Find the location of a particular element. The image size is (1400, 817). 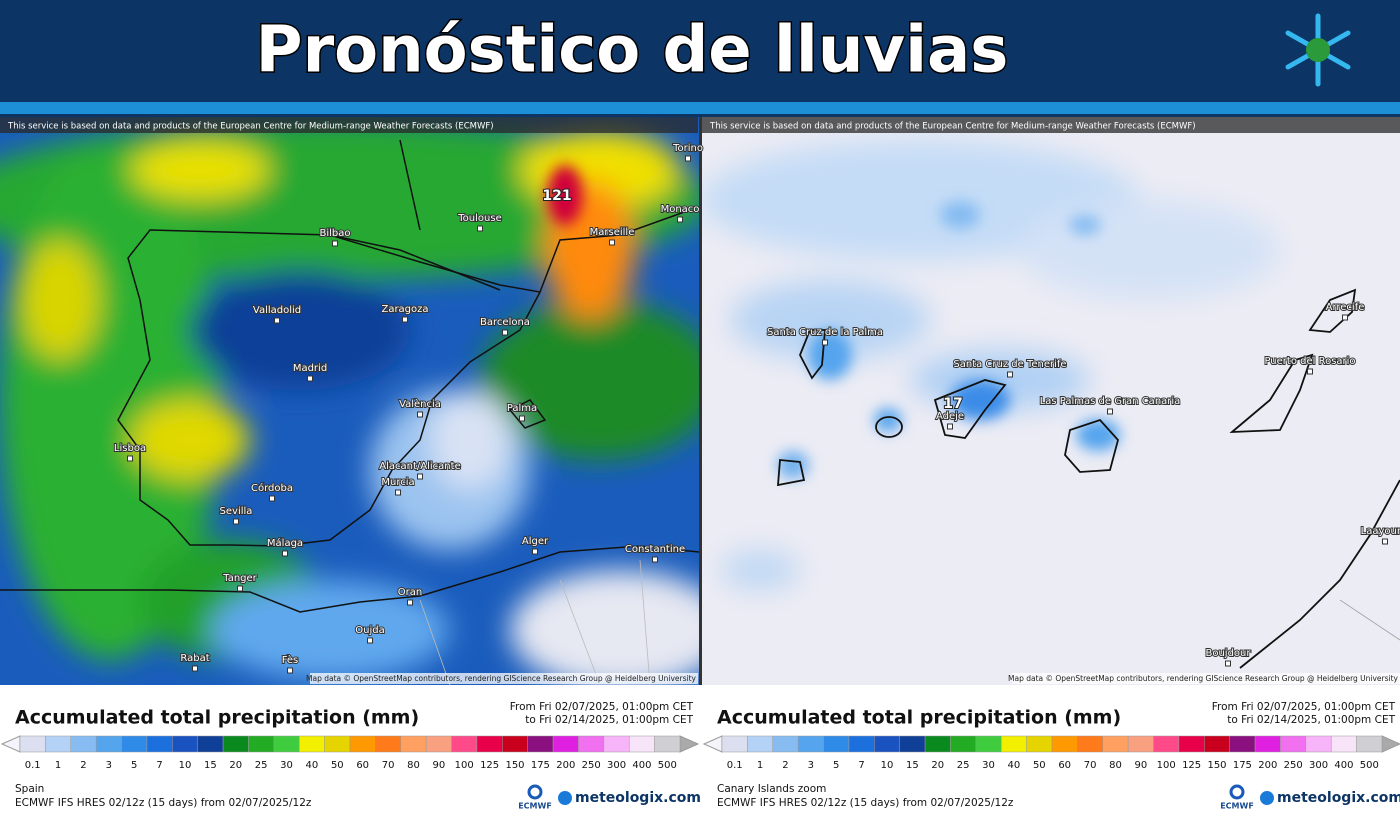

legend-title: Accumulated total precipitation (mm) is located at coordinates (919, 718).